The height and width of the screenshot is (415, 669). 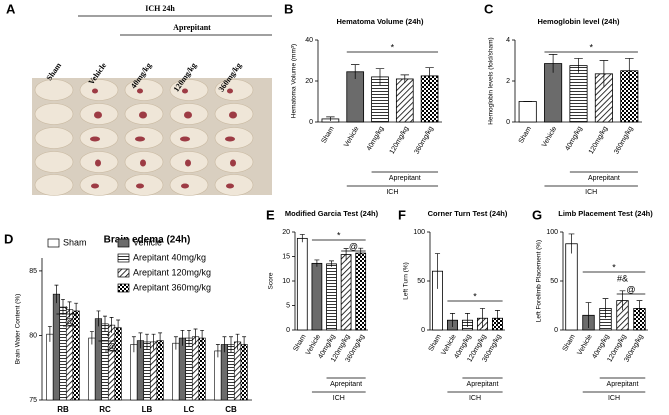 I want to click on group-label: ICH, so click(x=591, y=192).